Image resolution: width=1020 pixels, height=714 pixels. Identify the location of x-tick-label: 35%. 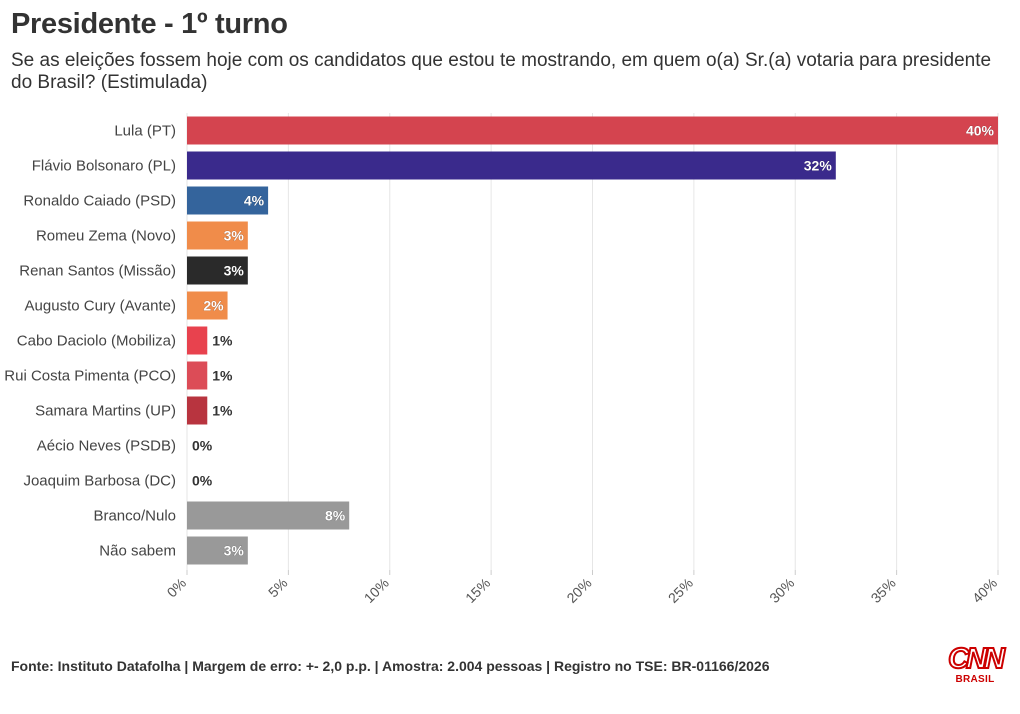
(883, 590).